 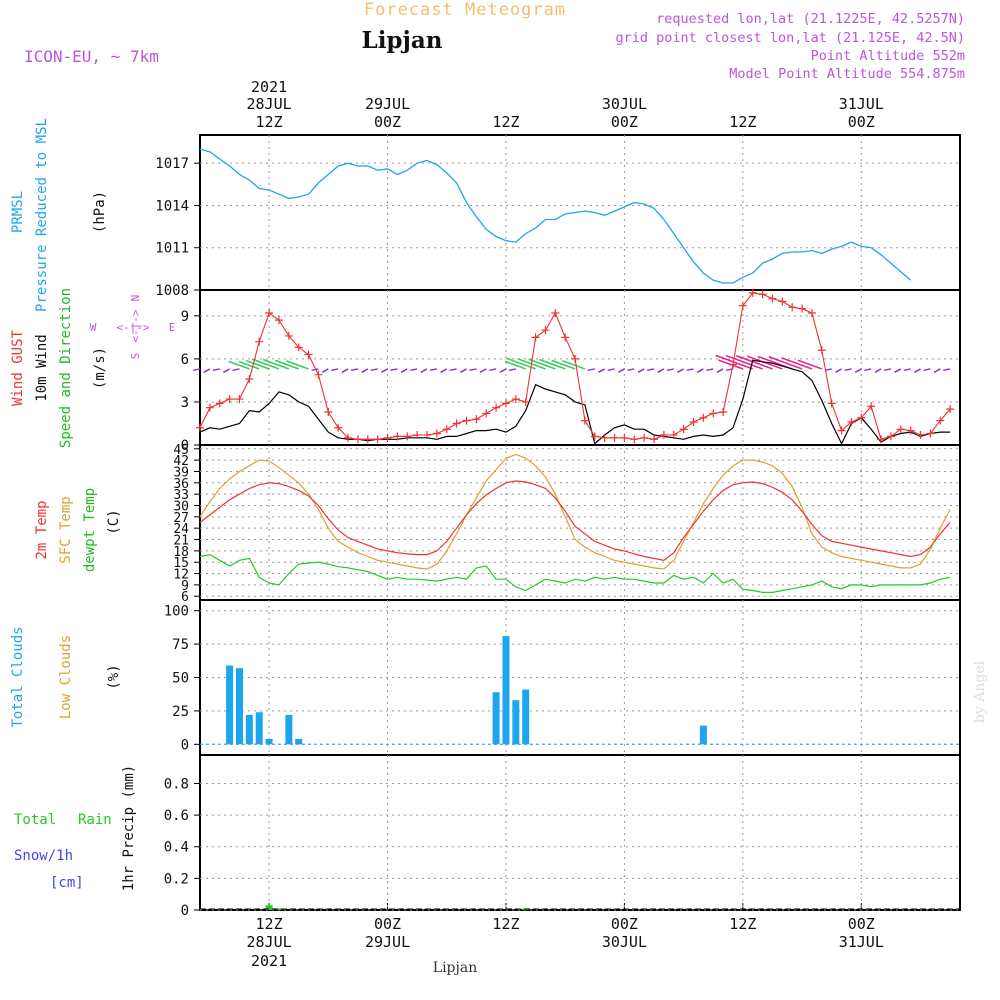 I want to click on model-altitude: Model Point Altitude 554.875m, so click(x=847, y=74).